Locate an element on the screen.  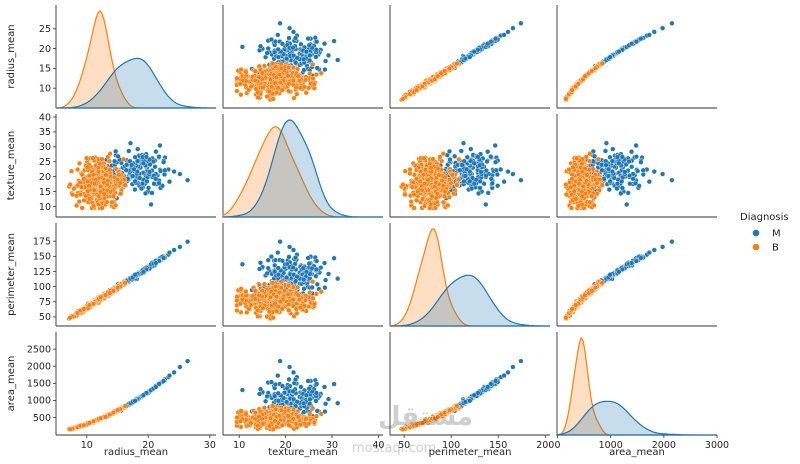
ytick-label: 150 is located at coordinates (42, 257).